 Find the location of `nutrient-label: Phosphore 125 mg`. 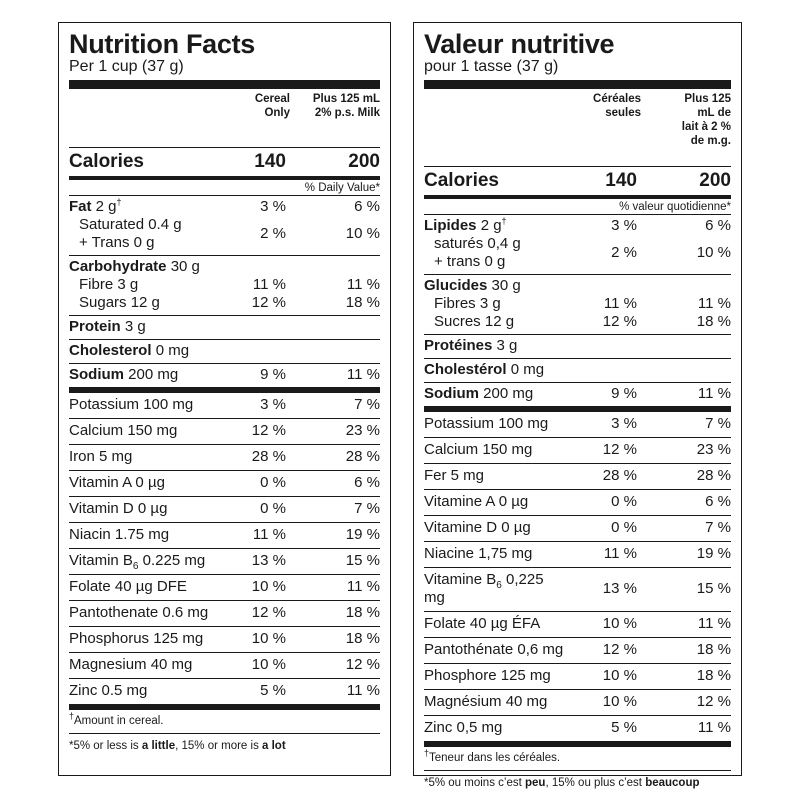

nutrient-label: Phosphore 125 mg is located at coordinates (487, 675).